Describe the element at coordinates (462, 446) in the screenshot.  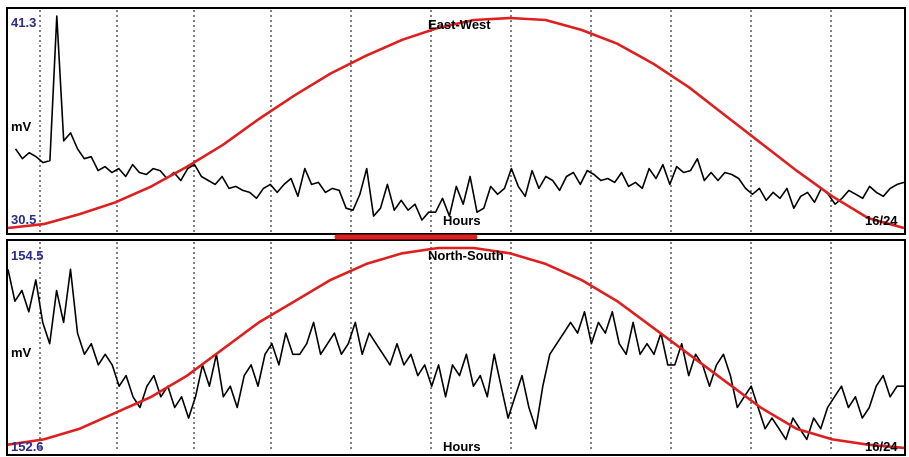
I see `ns-xlabel: Hours` at that location.